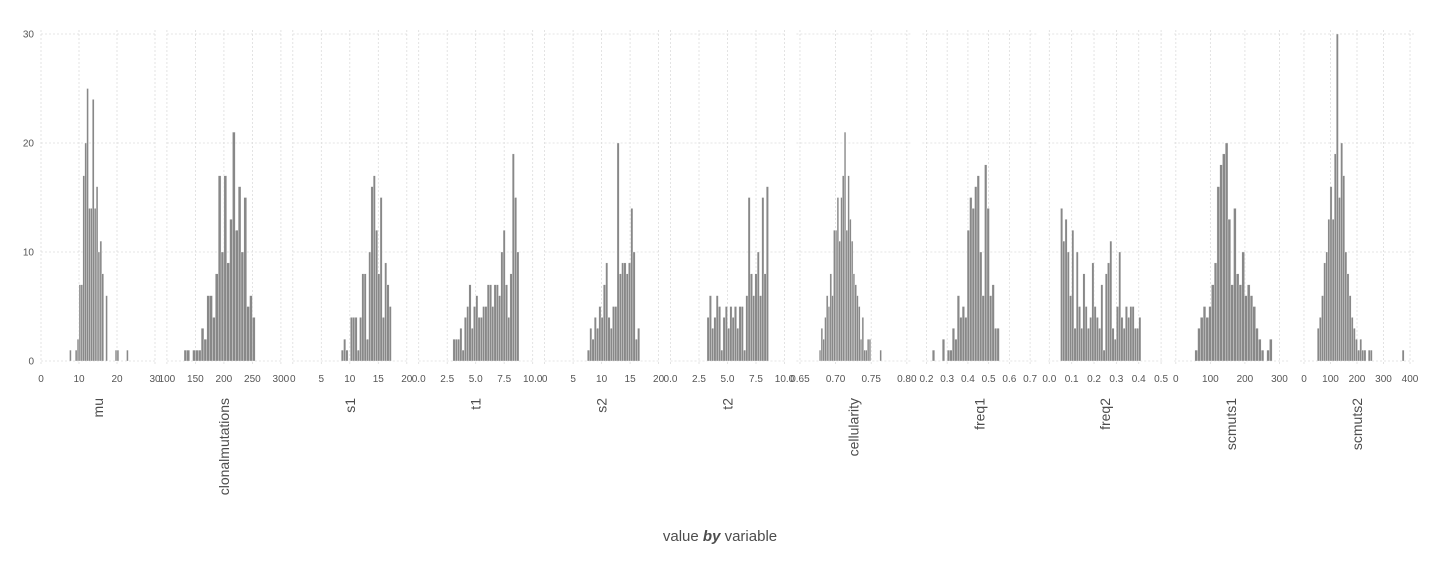 This screenshot has width=1440, height=576. I want to click on facet-label-freq2: freq2, so click(1105, 414).